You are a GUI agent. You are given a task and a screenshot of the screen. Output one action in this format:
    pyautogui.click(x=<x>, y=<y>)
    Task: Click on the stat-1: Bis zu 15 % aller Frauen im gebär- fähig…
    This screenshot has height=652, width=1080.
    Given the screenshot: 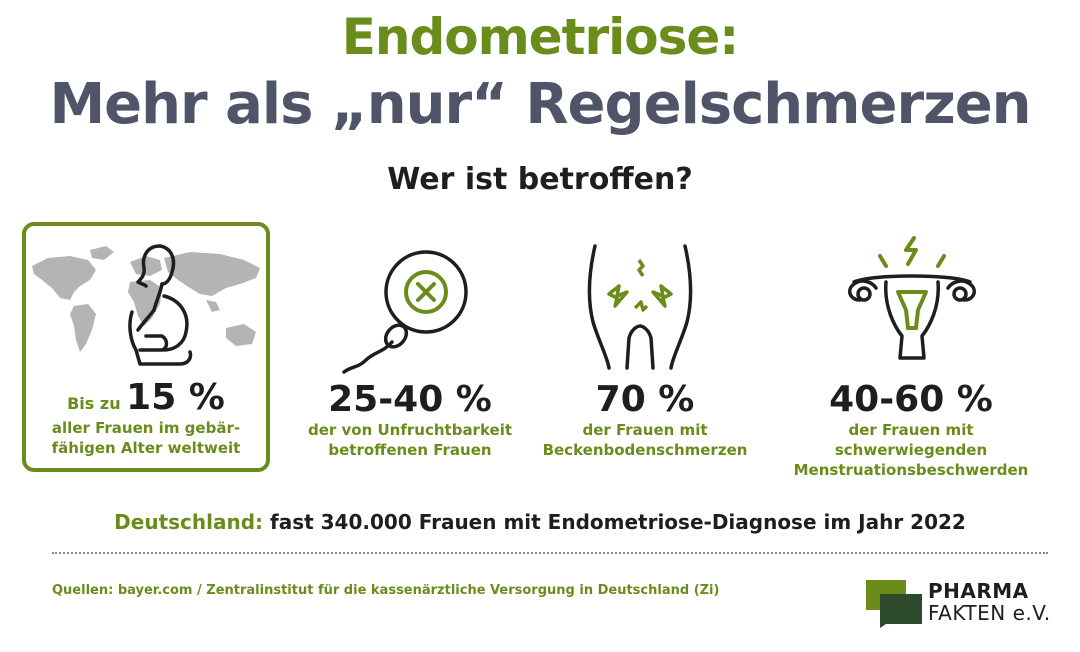 What is the action you would take?
    pyautogui.click(x=146, y=418)
    